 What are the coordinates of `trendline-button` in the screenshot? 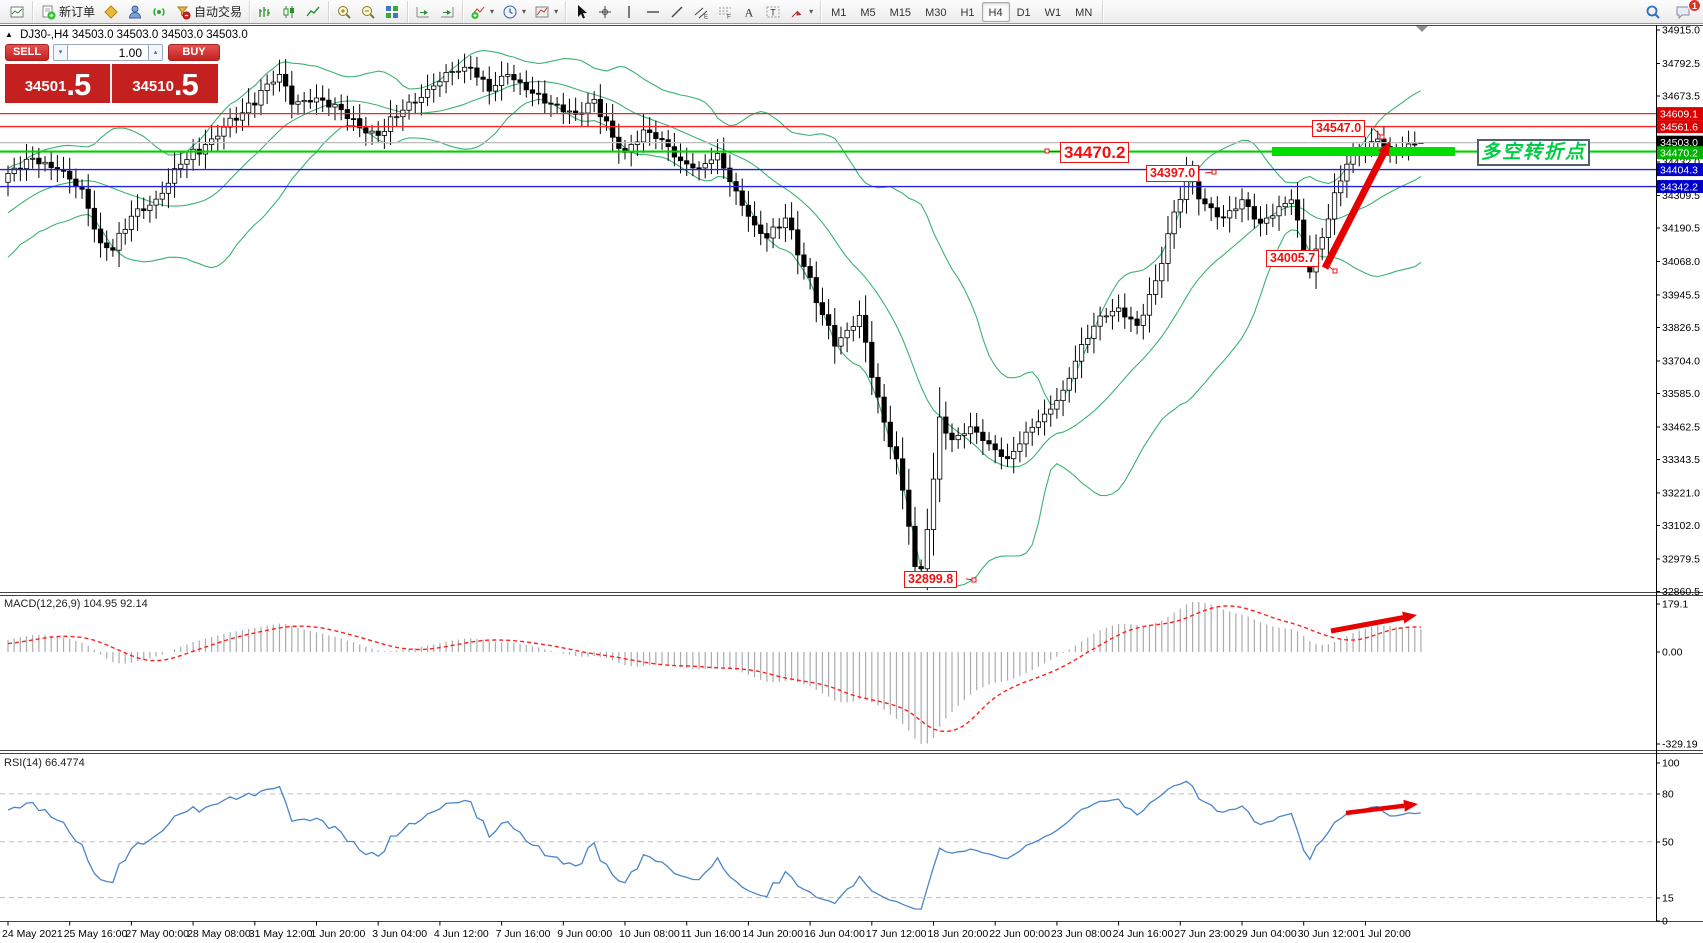 It's located at (677, 12).